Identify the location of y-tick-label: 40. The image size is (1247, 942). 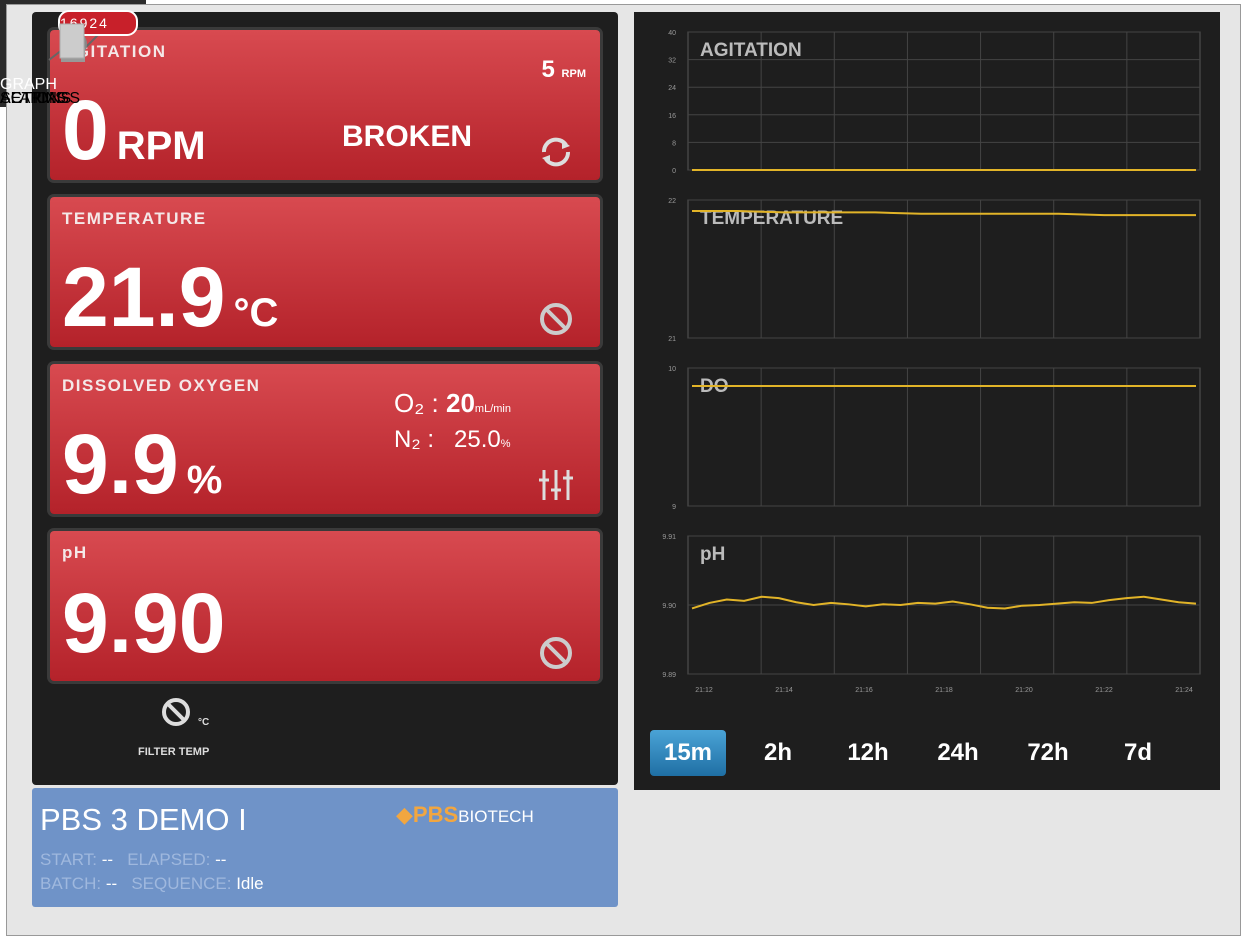
(672, 33).